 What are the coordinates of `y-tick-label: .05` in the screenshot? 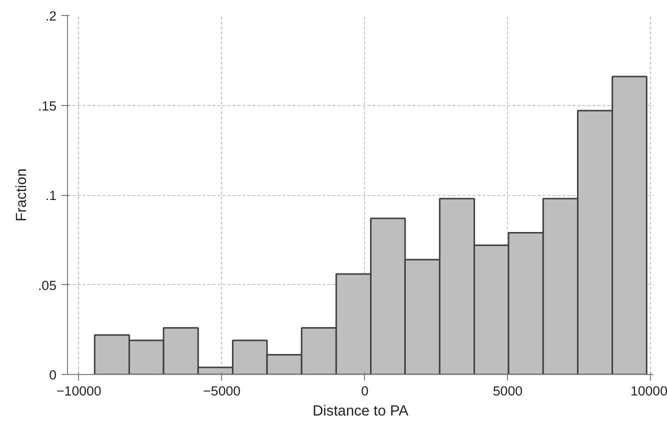 It's located at (47, 285).